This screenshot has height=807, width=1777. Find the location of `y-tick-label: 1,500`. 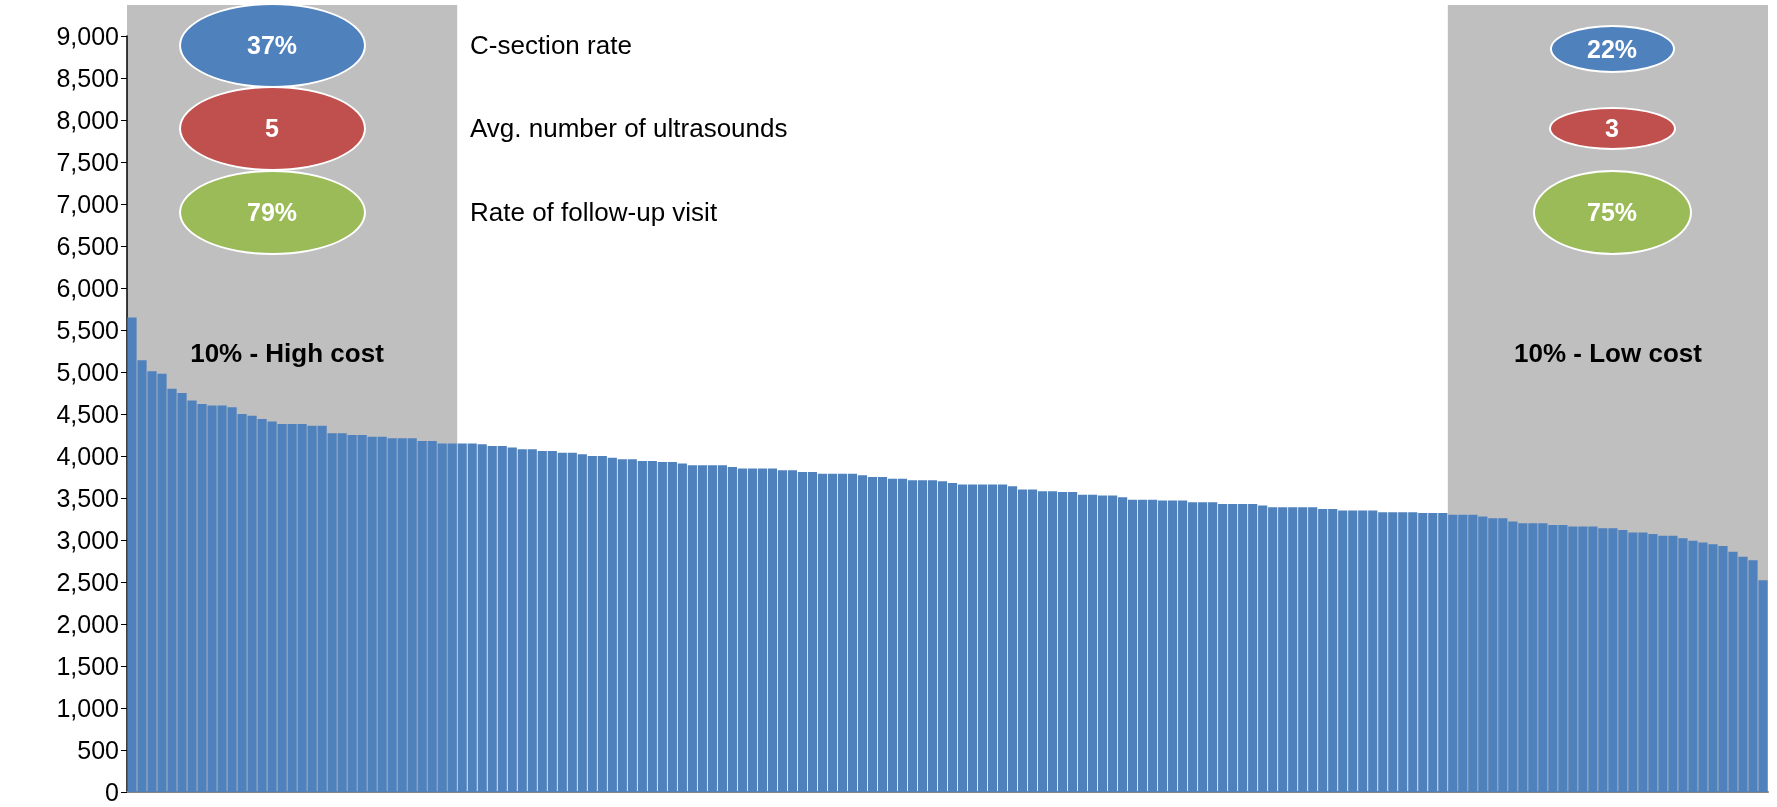

y-tick-label: 1,500 is located at coordinates (87, 666).